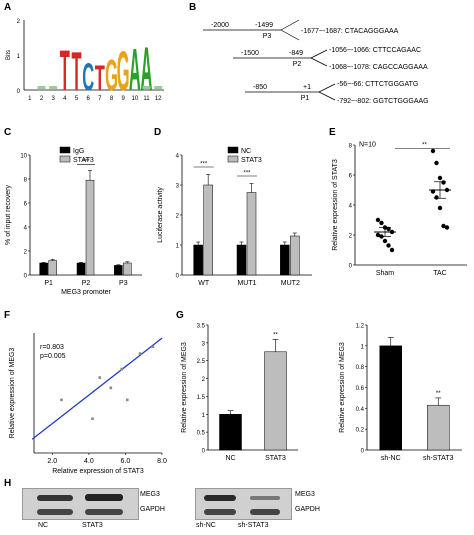  Describe the element at coordinates (305, 98) in the screenshot. I see `promoter-name: P1` at that location.